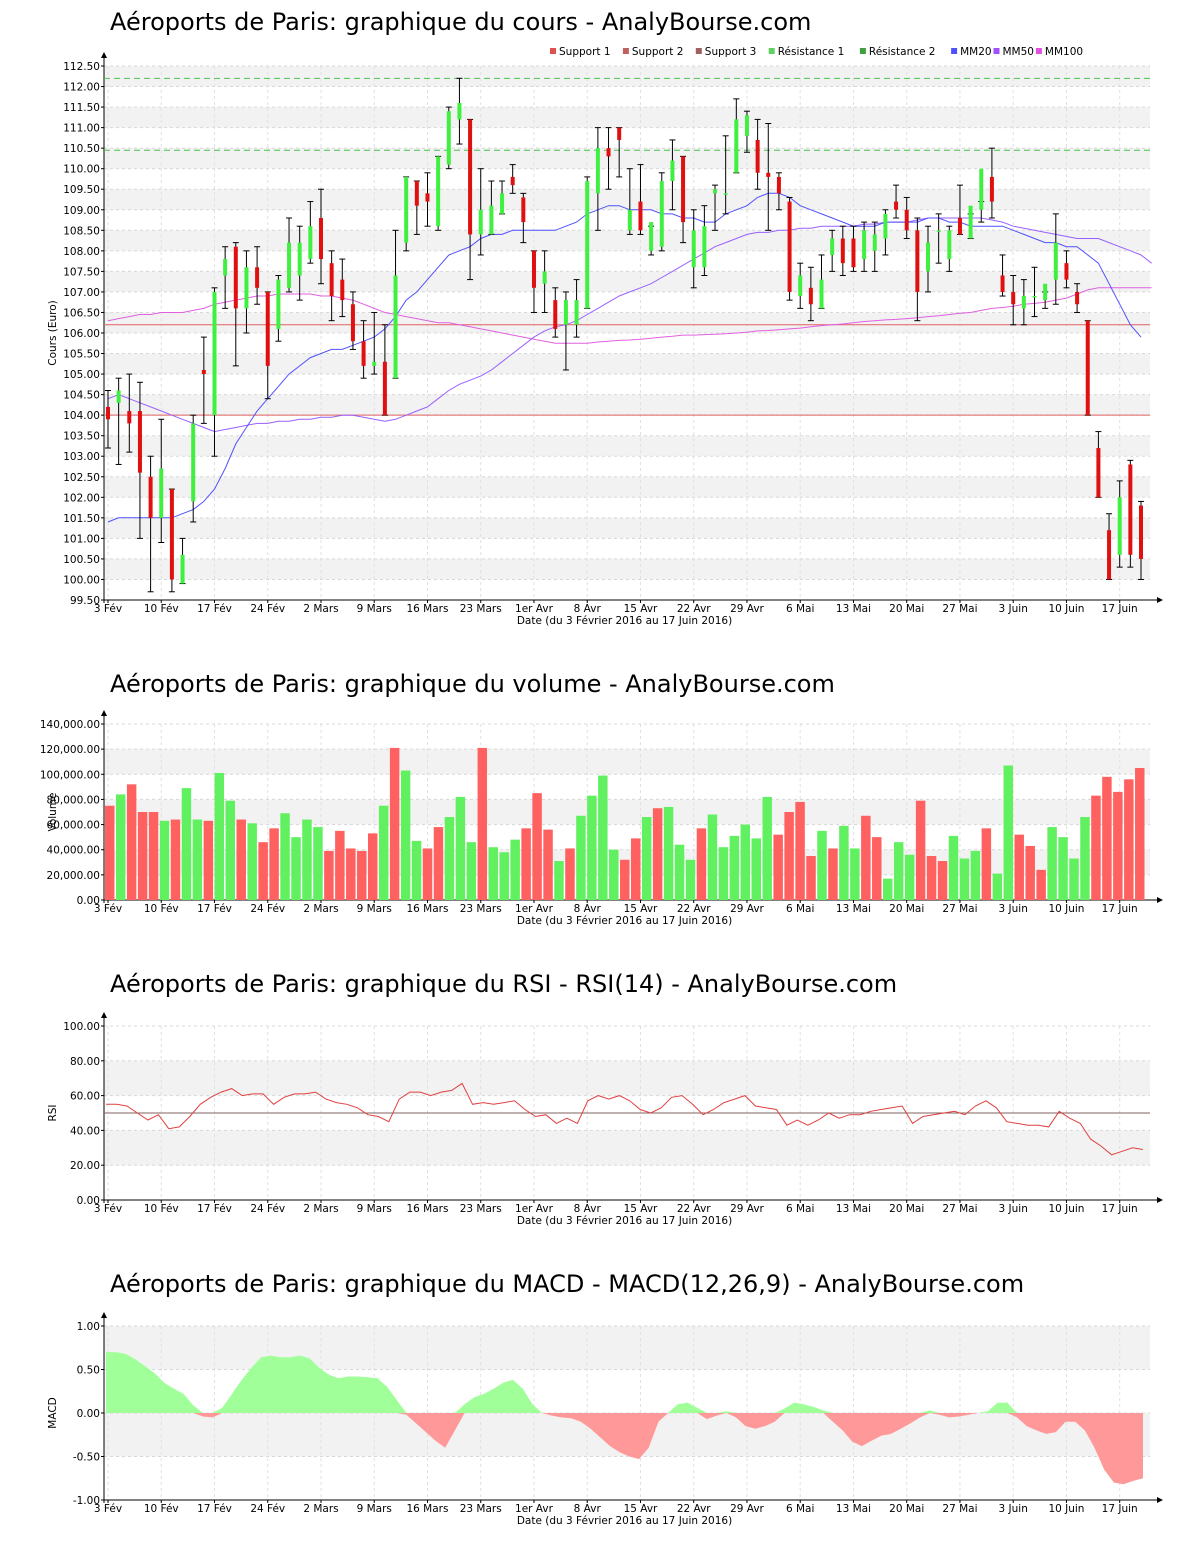 This screenshot has height=1550, width=1200. I want to click on y-tick-label: 120,000.00, so click(70, 750).